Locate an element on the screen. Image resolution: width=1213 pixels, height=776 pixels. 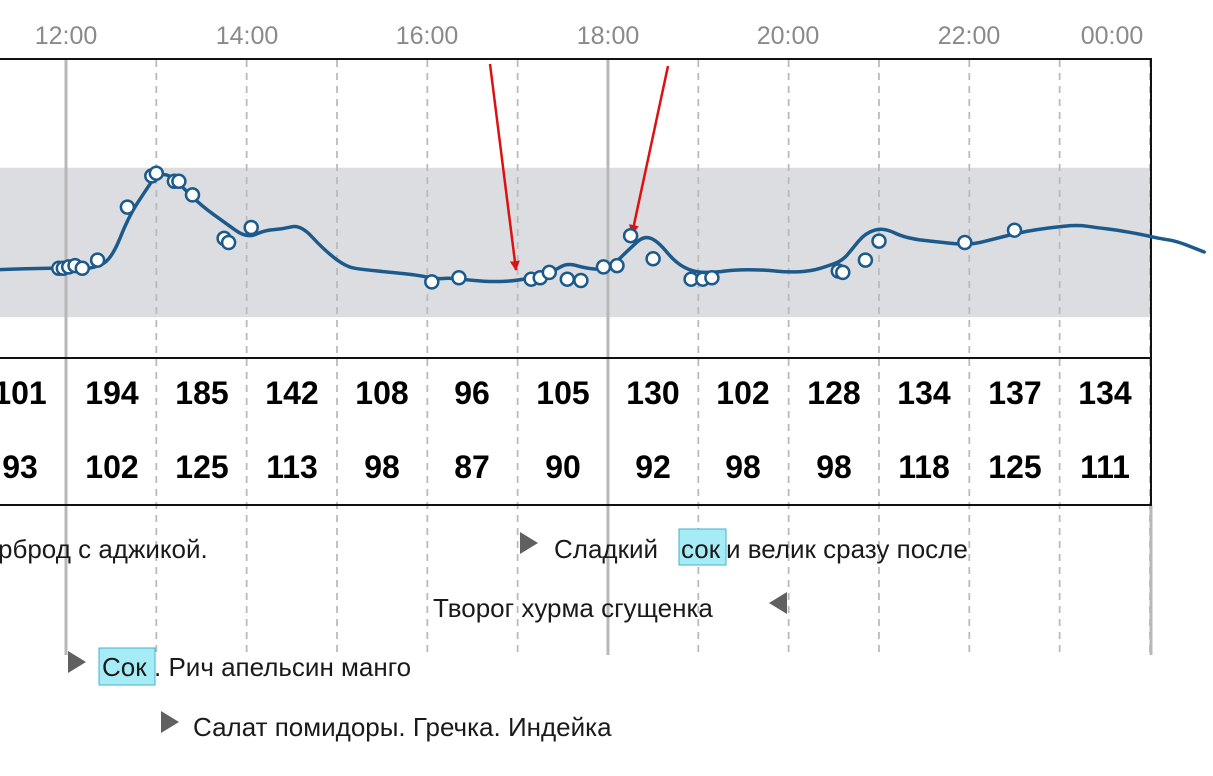
table-cell: 101 is located at coordinates (23, 393).